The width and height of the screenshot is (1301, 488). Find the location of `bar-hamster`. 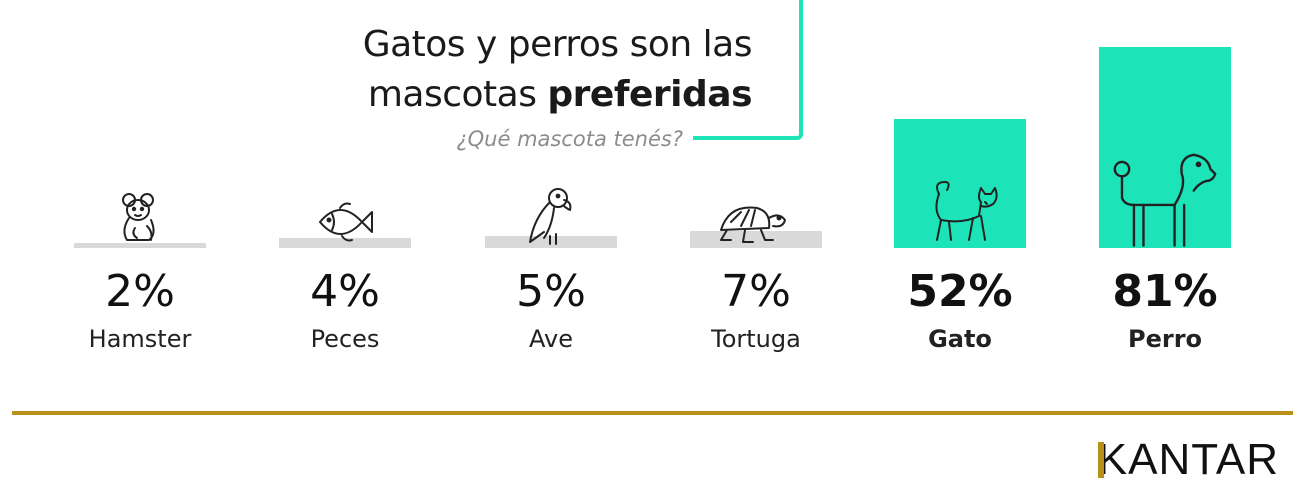

bar-hamster is located at coordinates (140, 245).